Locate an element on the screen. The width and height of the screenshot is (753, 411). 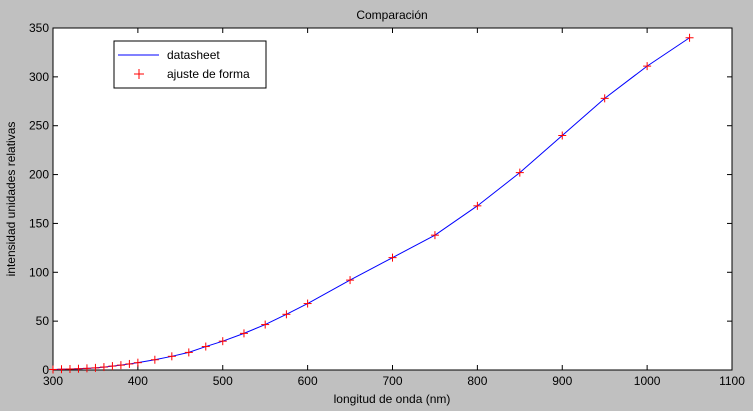
y-tick-label: 200 is located at coordinates (39, 175).